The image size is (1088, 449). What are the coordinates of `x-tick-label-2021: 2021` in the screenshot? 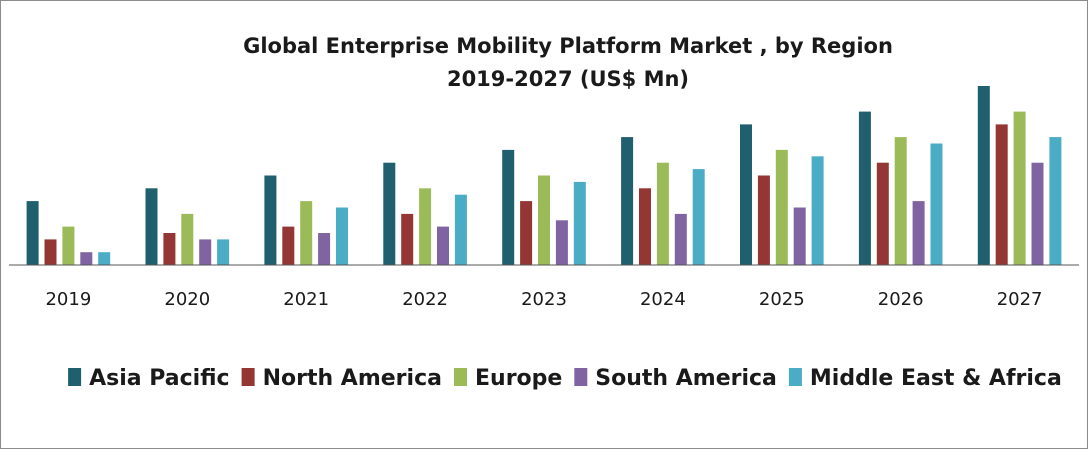 It's located at (306, 299).